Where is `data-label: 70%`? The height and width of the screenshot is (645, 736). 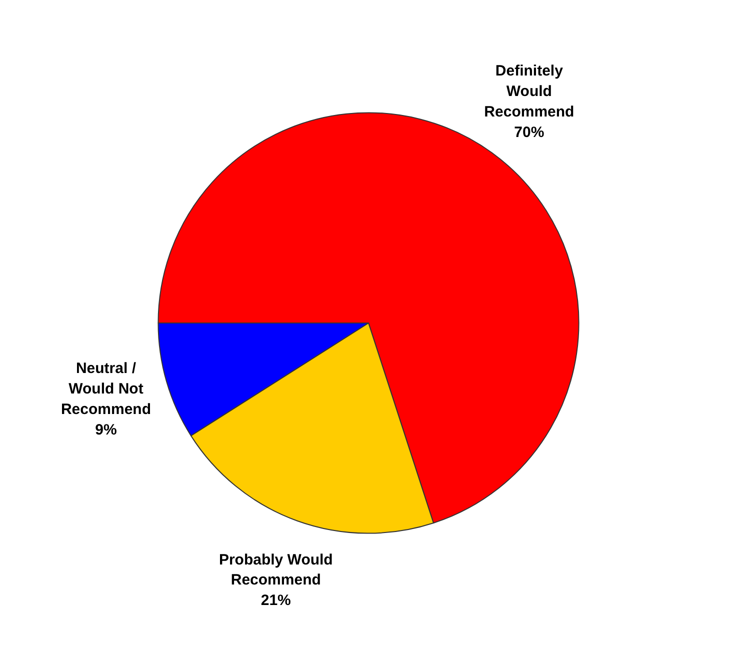 data-label: 70% is located at coordinates (529, 132).